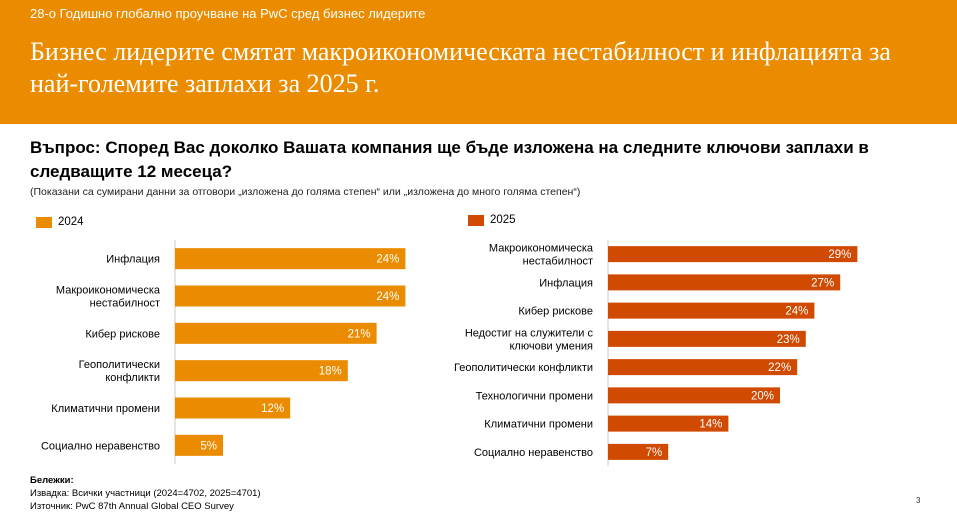 This screenshot has height=521, width=957. What do you see at coordinates (387, 297) in the screenshot?
I see `value-label-2024-1: 24%` at bounding box center [387, 297].